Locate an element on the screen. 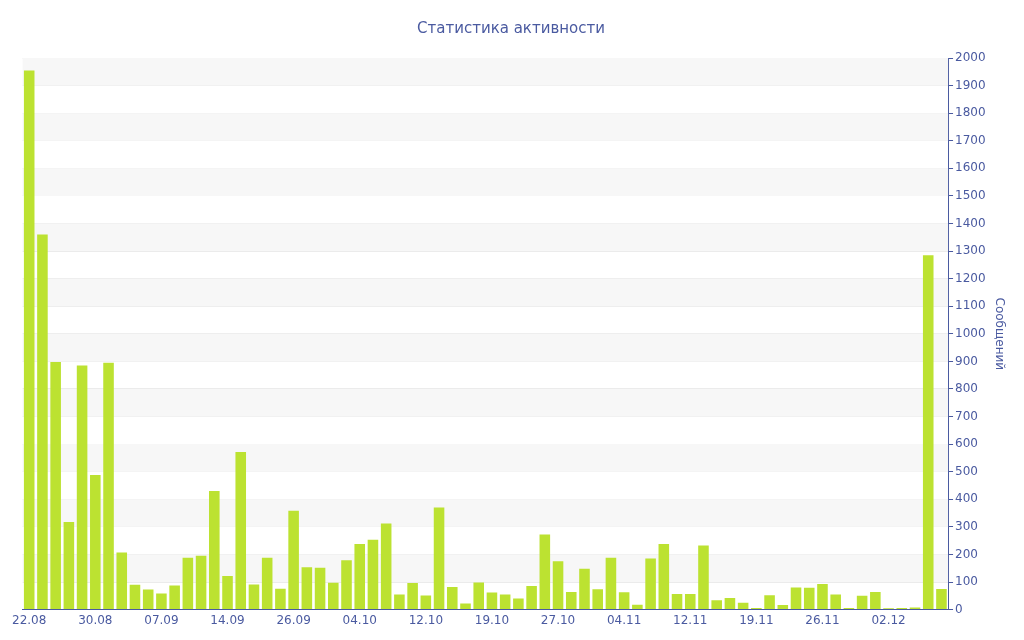 This screenshot has height=640, width=1024. y-tick-label: 1500 is located at coordinates (970, 195).